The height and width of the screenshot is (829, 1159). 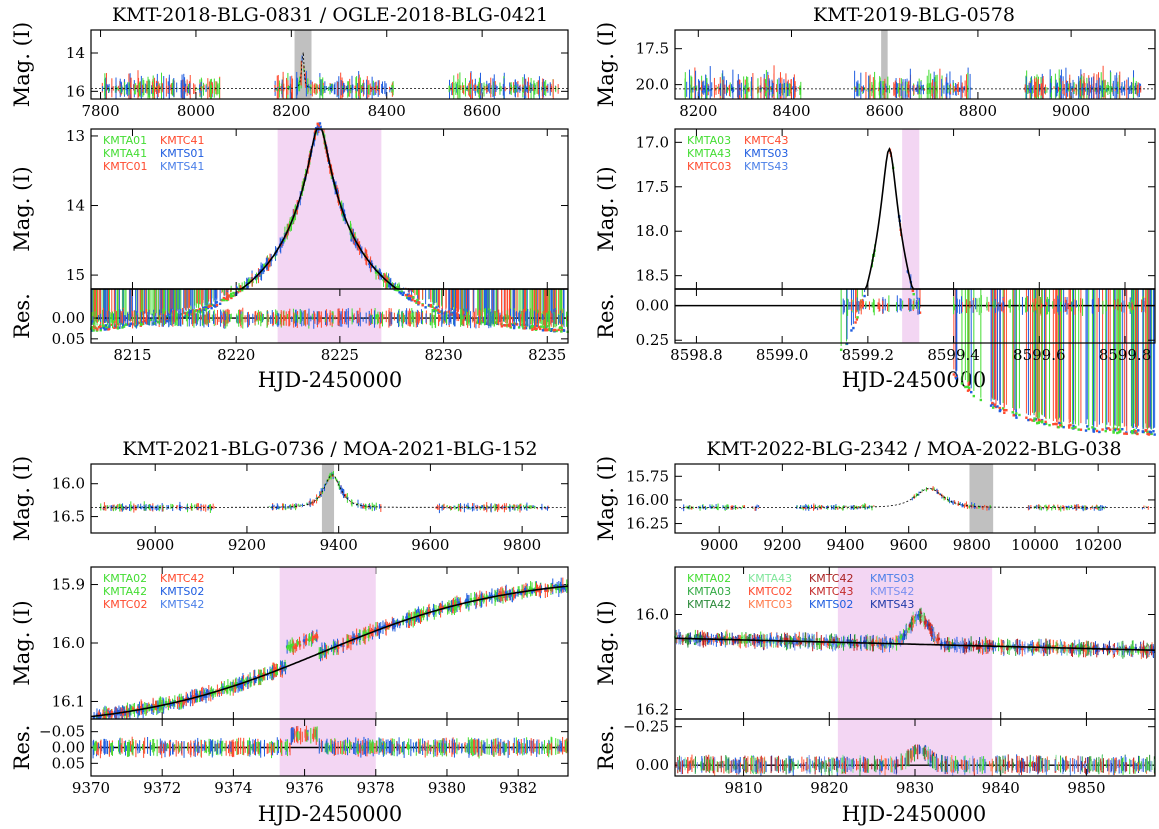 What do you see at coordinates (153, 153) in the screenshot?
I see `legend: KMTA01 KMTC41 KMTA41 KMTS01 KMTC01 KMTS41` at bounding box center [153, 153].